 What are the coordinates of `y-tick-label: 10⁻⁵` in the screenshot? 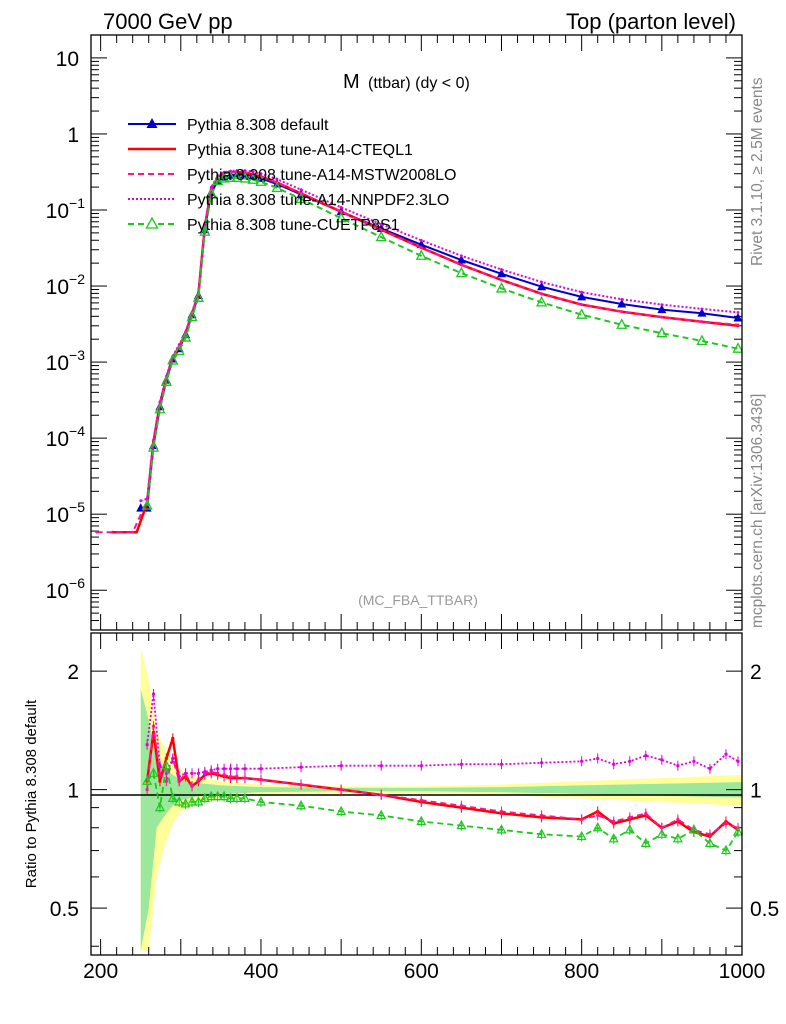 It's located at (66, 513).